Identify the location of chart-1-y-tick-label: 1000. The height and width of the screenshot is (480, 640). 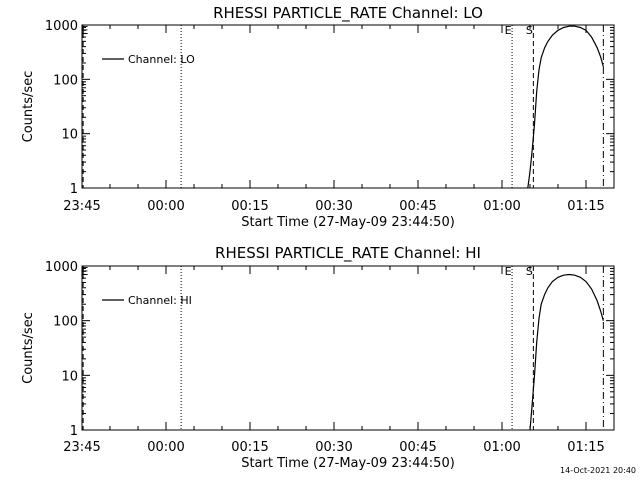
(61, 26).